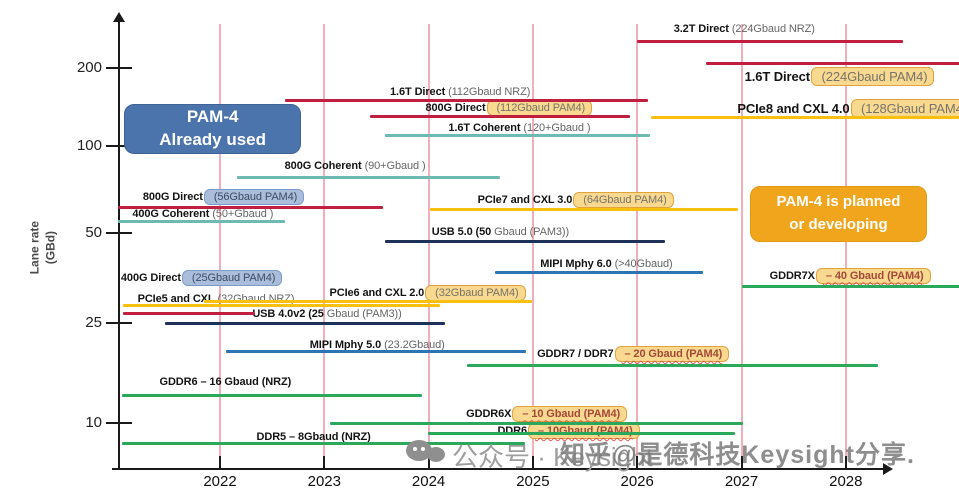 The width and height of the screenshot is (959, 493). I want to click on series-name: DDR6, so click(512, 430).